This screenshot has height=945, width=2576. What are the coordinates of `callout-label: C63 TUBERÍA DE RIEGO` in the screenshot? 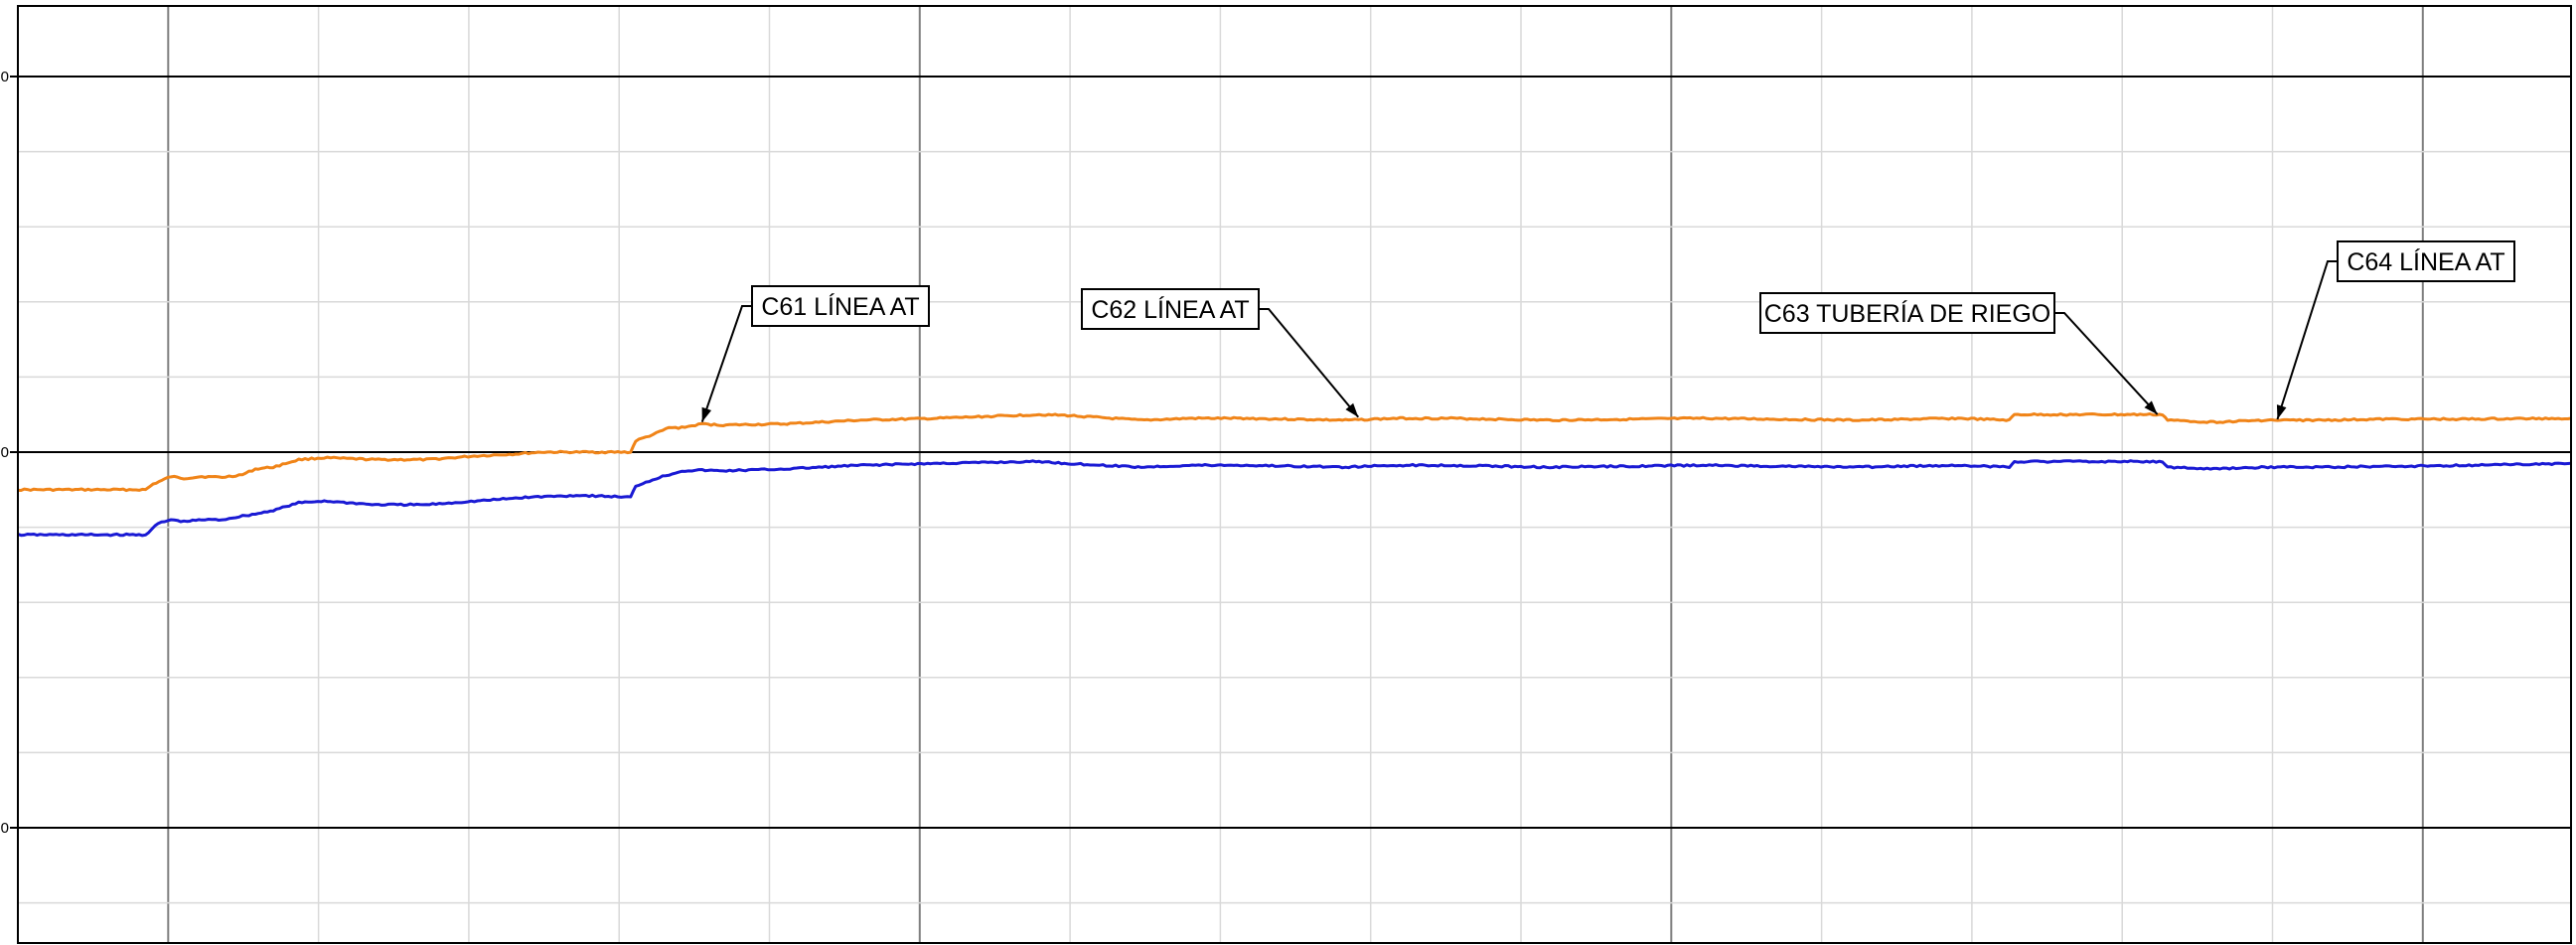 It's located at (1907, 313).